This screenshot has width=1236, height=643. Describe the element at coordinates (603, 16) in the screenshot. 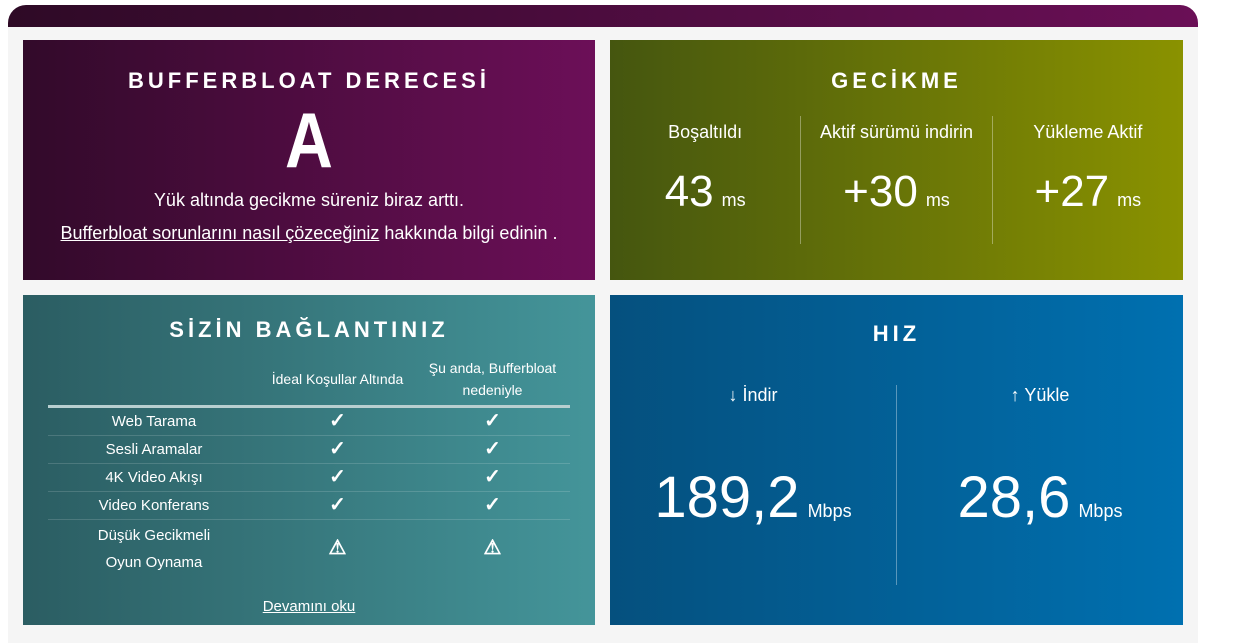

I see `header-bar` at that location.